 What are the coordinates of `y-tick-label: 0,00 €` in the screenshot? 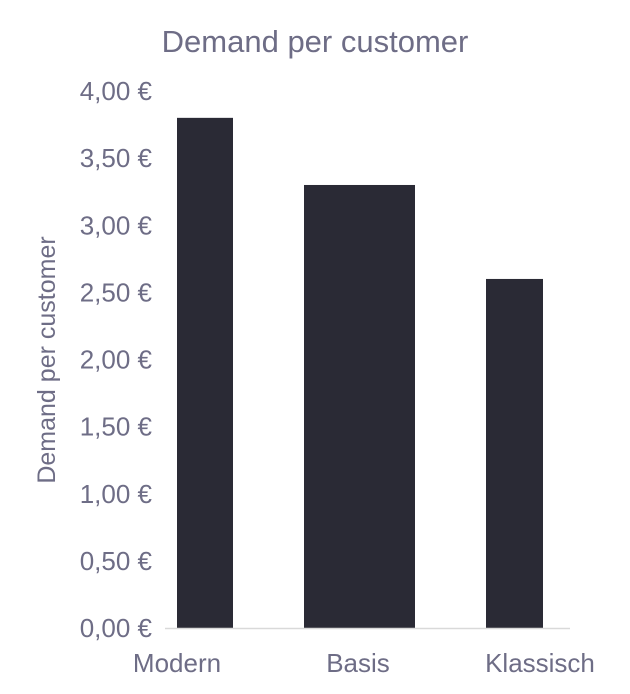 It's located at (116, 628).